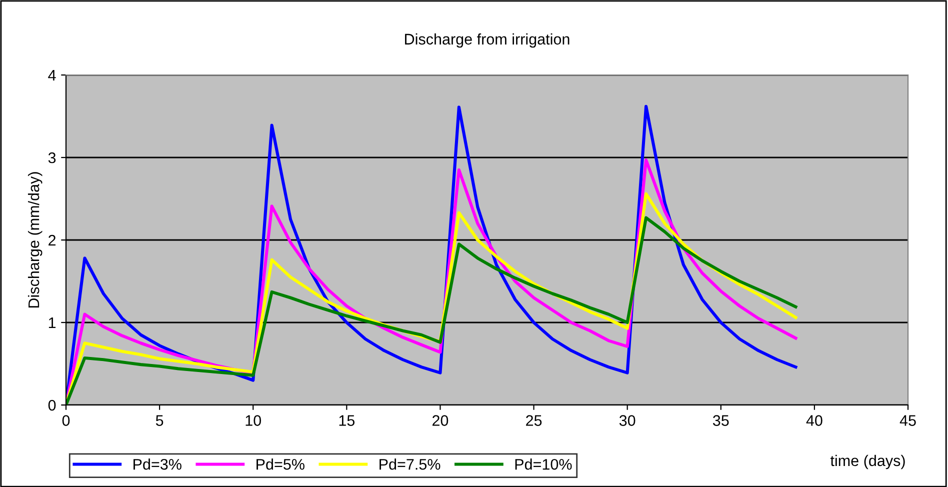 The width and height of the screenshot is (948, 487). I want to click on y-tick-label: 1, so click(52, 323).